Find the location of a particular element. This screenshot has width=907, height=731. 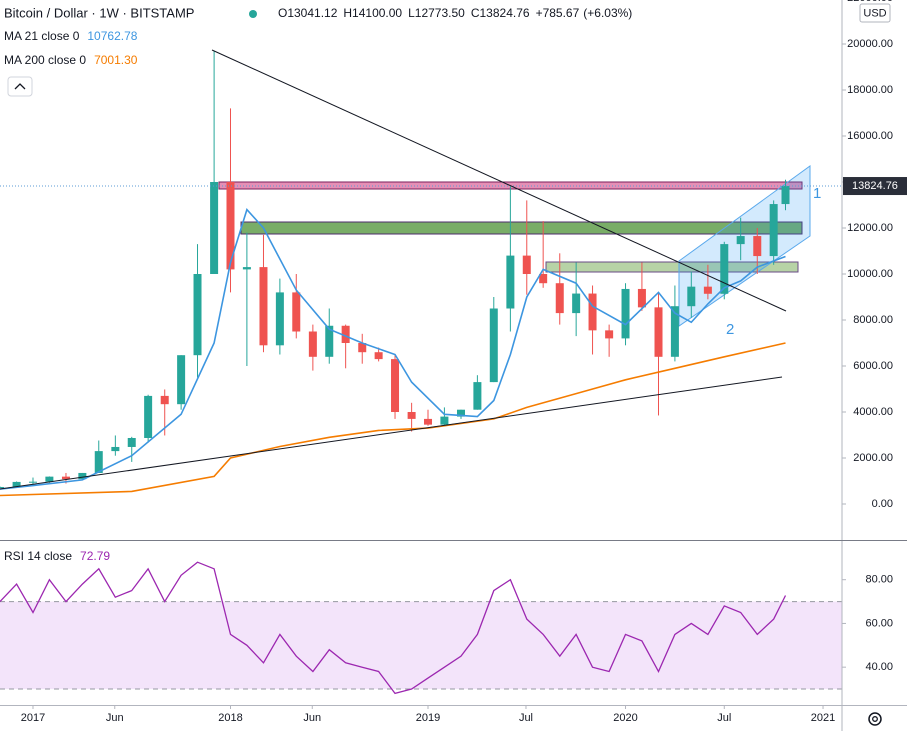

collapse-icon is located at coordinates (20, 86).